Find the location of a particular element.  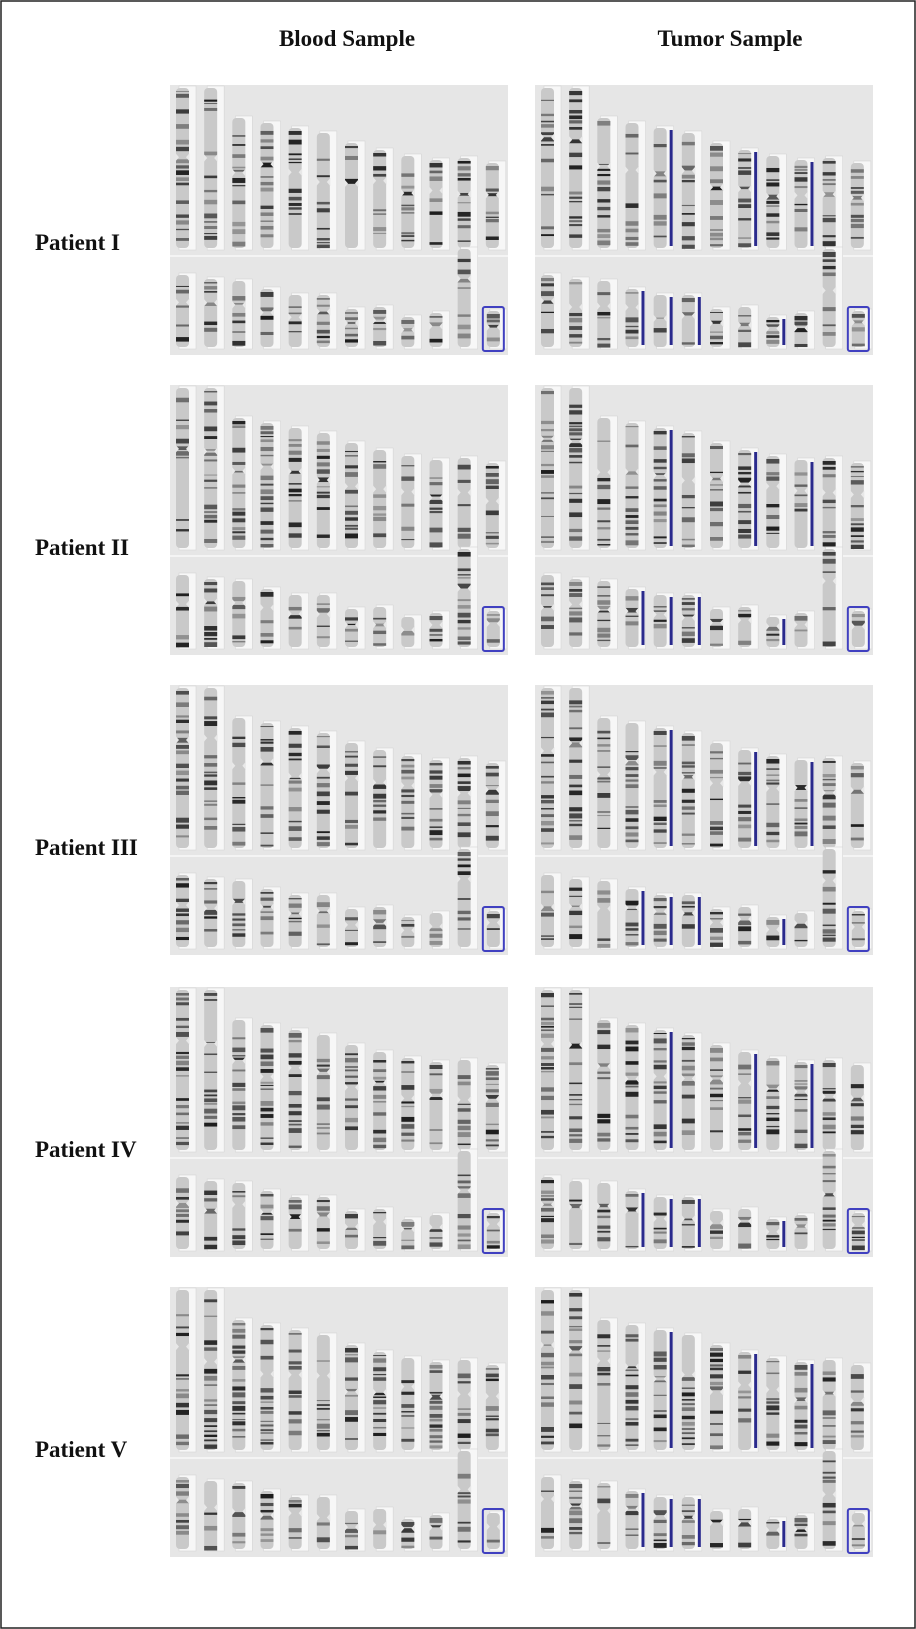

row-divider is located at coordinates (339, 556).